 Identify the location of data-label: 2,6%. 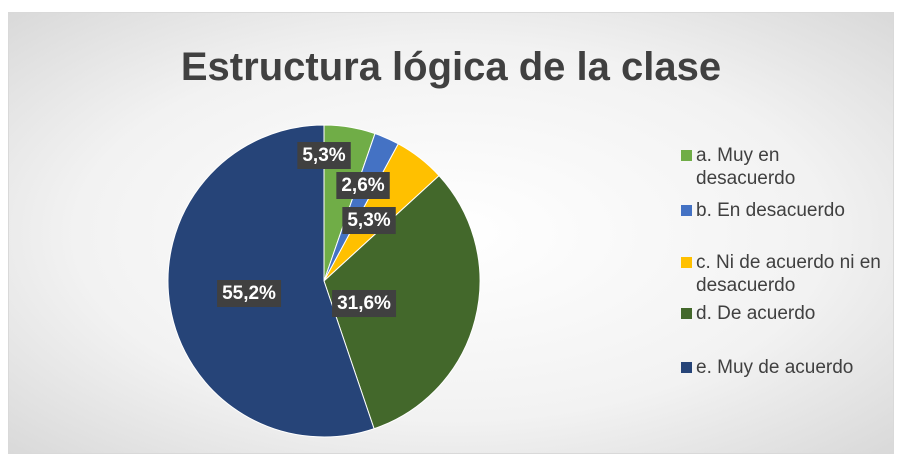
(363, 186).